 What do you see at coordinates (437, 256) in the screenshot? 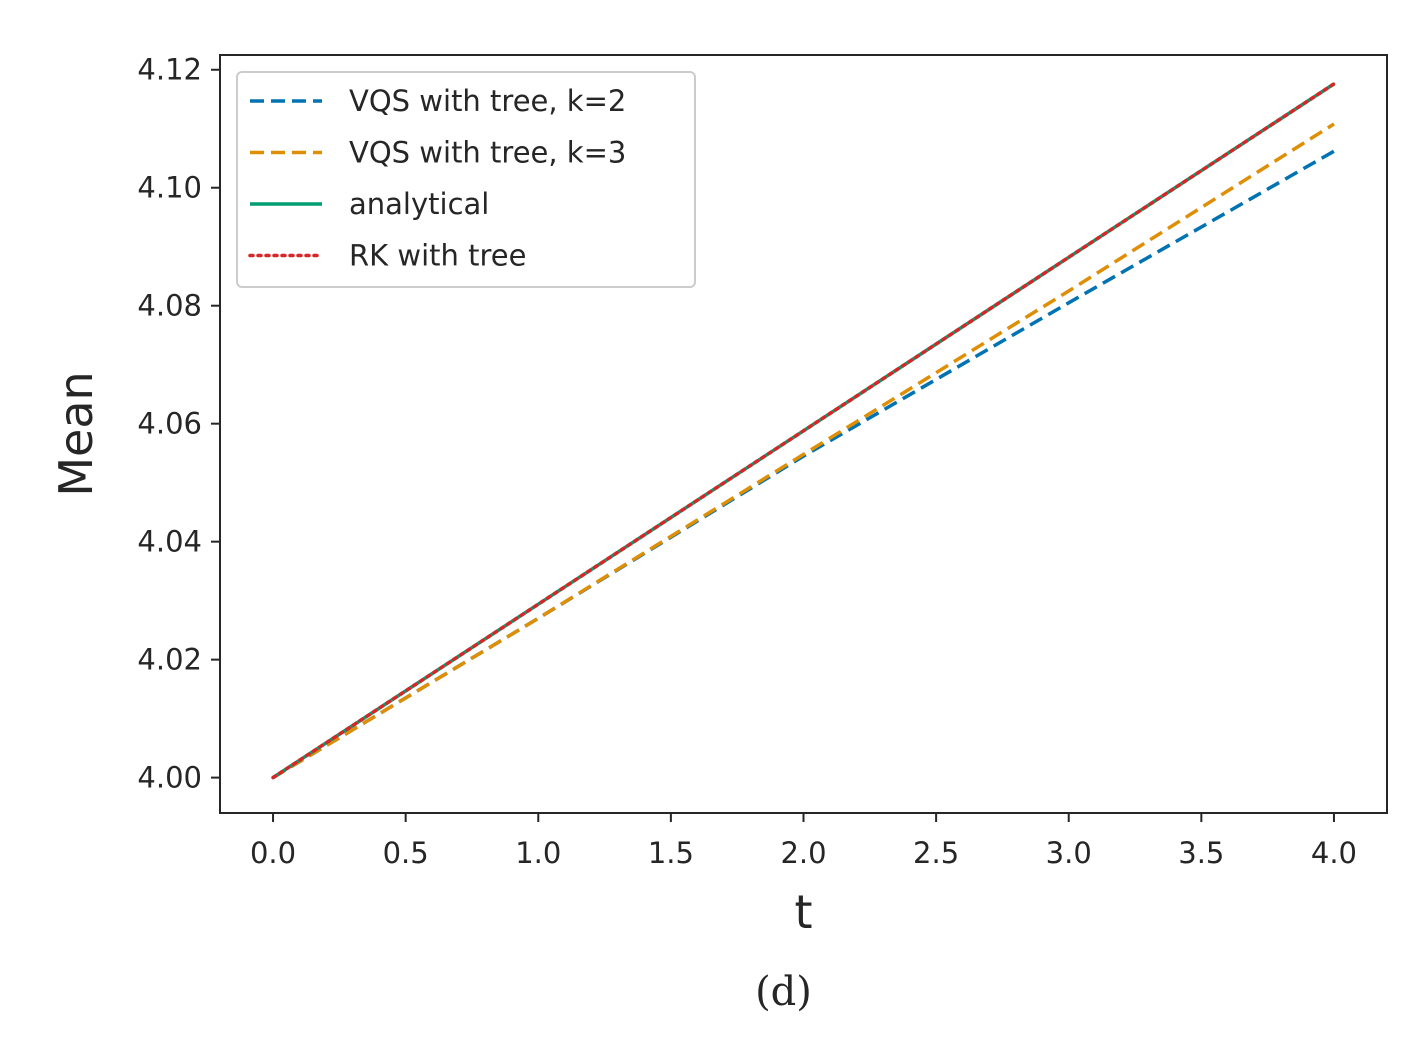
I see `legend-label: RK with tree` at bounding box center [437, 256].